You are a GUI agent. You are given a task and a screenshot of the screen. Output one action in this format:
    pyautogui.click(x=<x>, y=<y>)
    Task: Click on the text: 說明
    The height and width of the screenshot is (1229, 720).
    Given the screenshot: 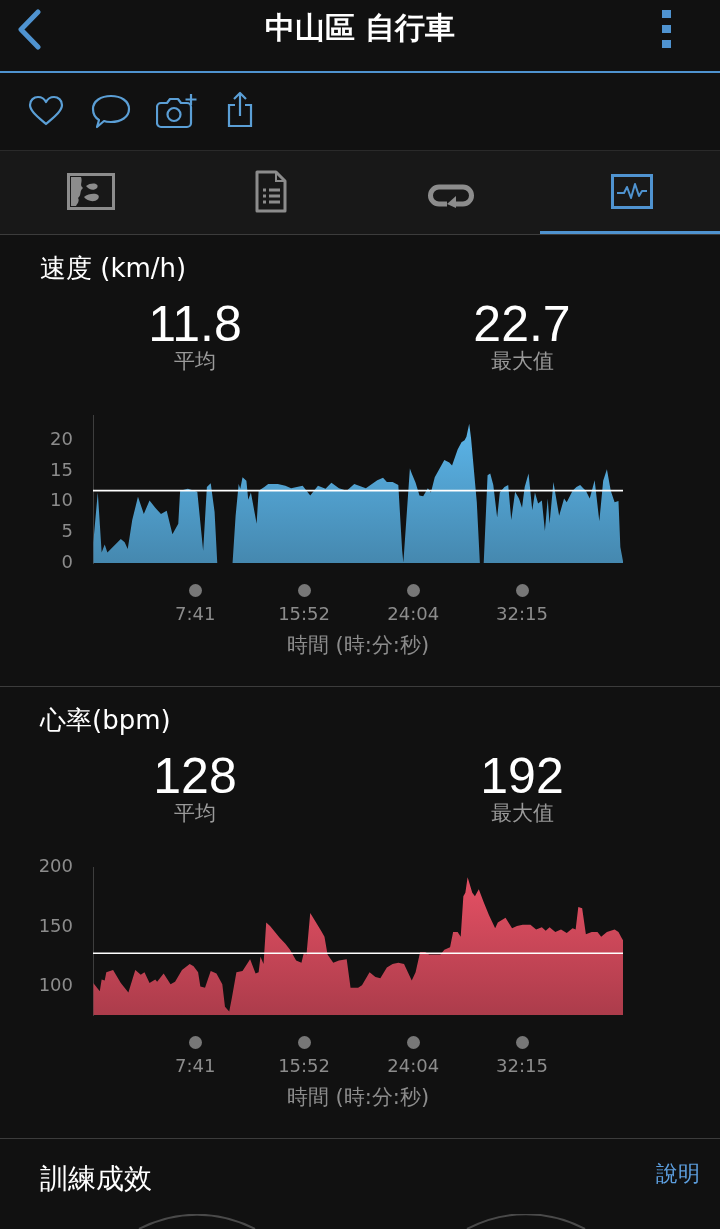 What is the action you would take?
    pyautogui.click(x=678, y=1174)
    